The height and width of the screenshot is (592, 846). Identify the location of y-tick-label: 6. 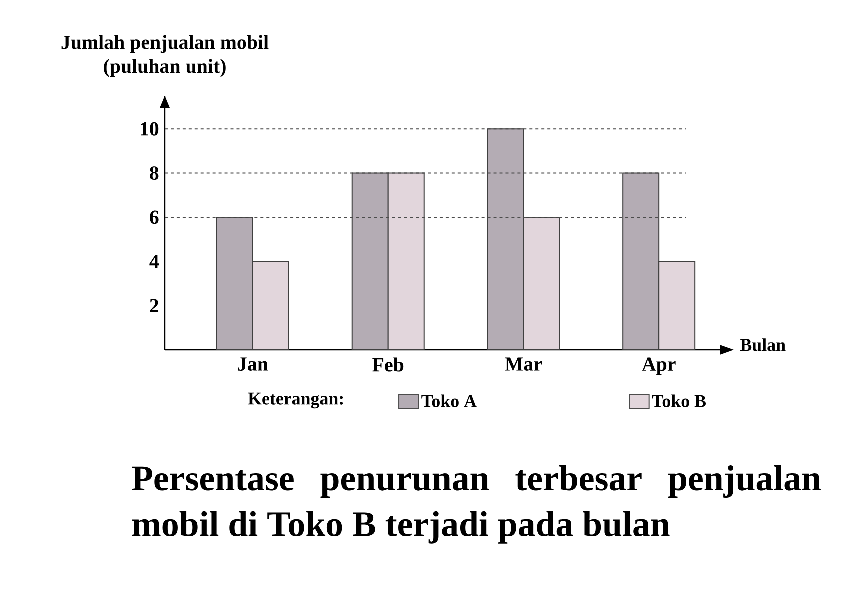
(154, 217).